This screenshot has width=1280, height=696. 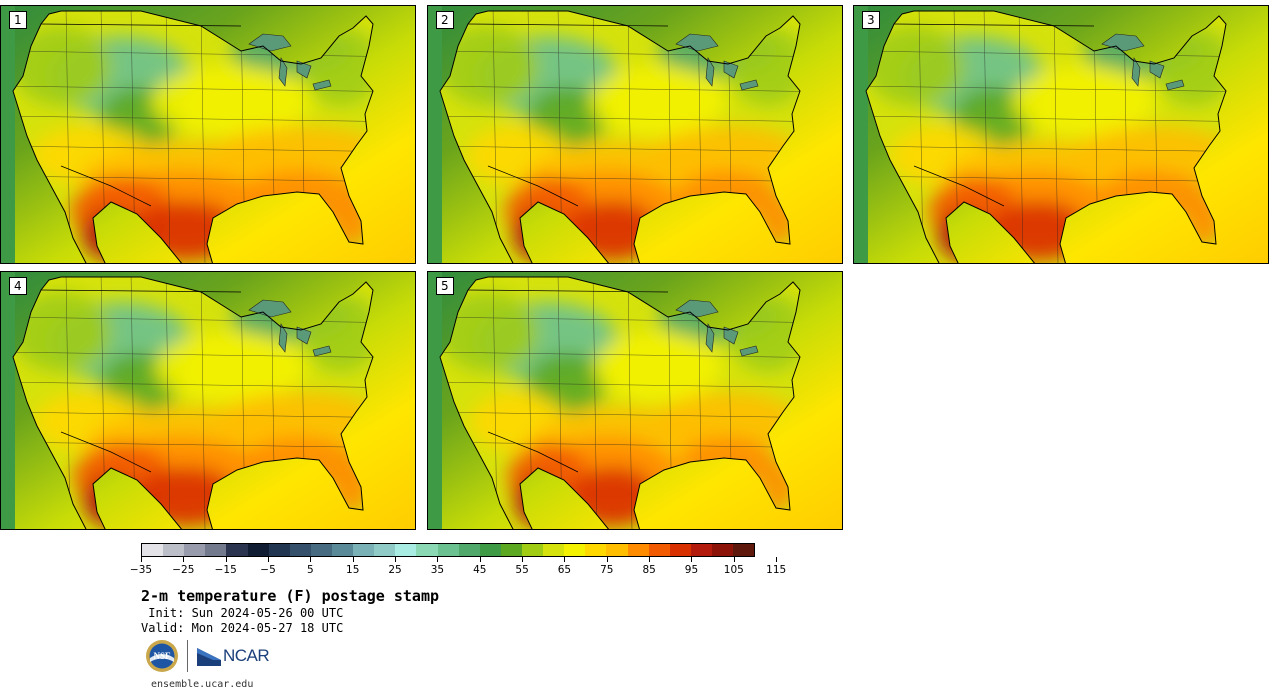 What do you see at coordinates (480, 570) in the screenshot?
I see `colorbar-tick-label: 45` at bounding box center [480, 570].